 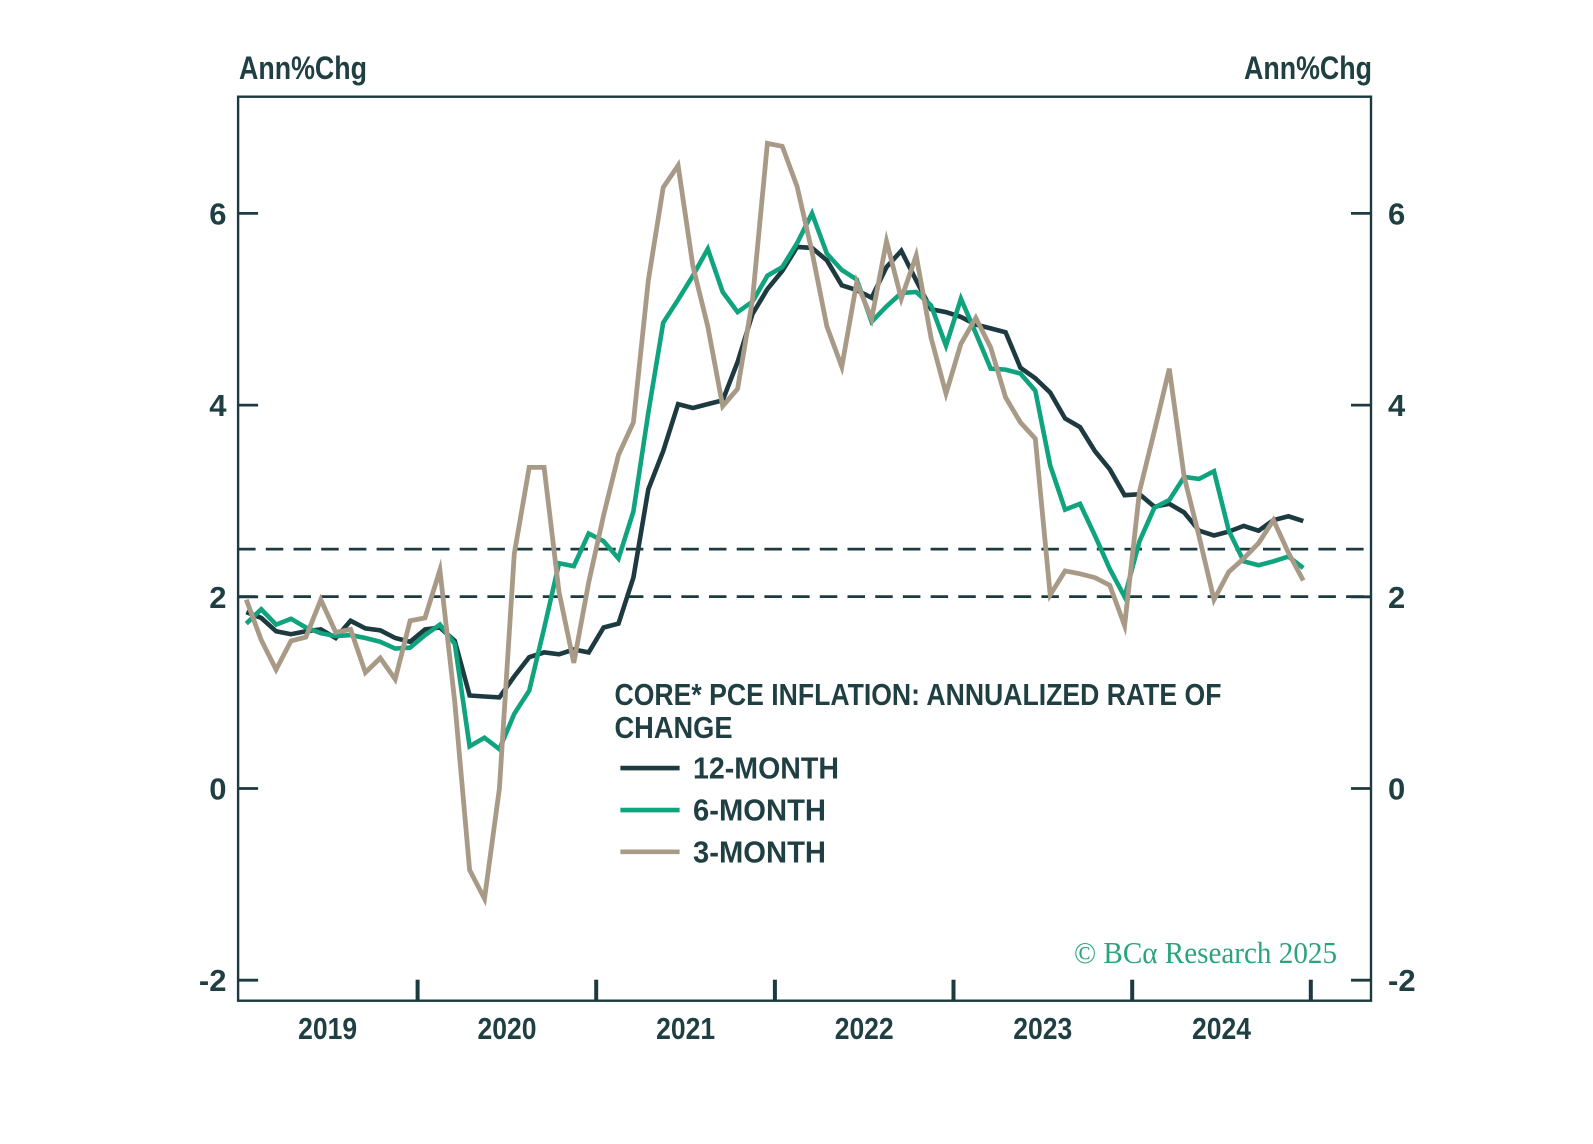 I want to click on svg-text: 12-MONTH, so click(x=766, y=768).